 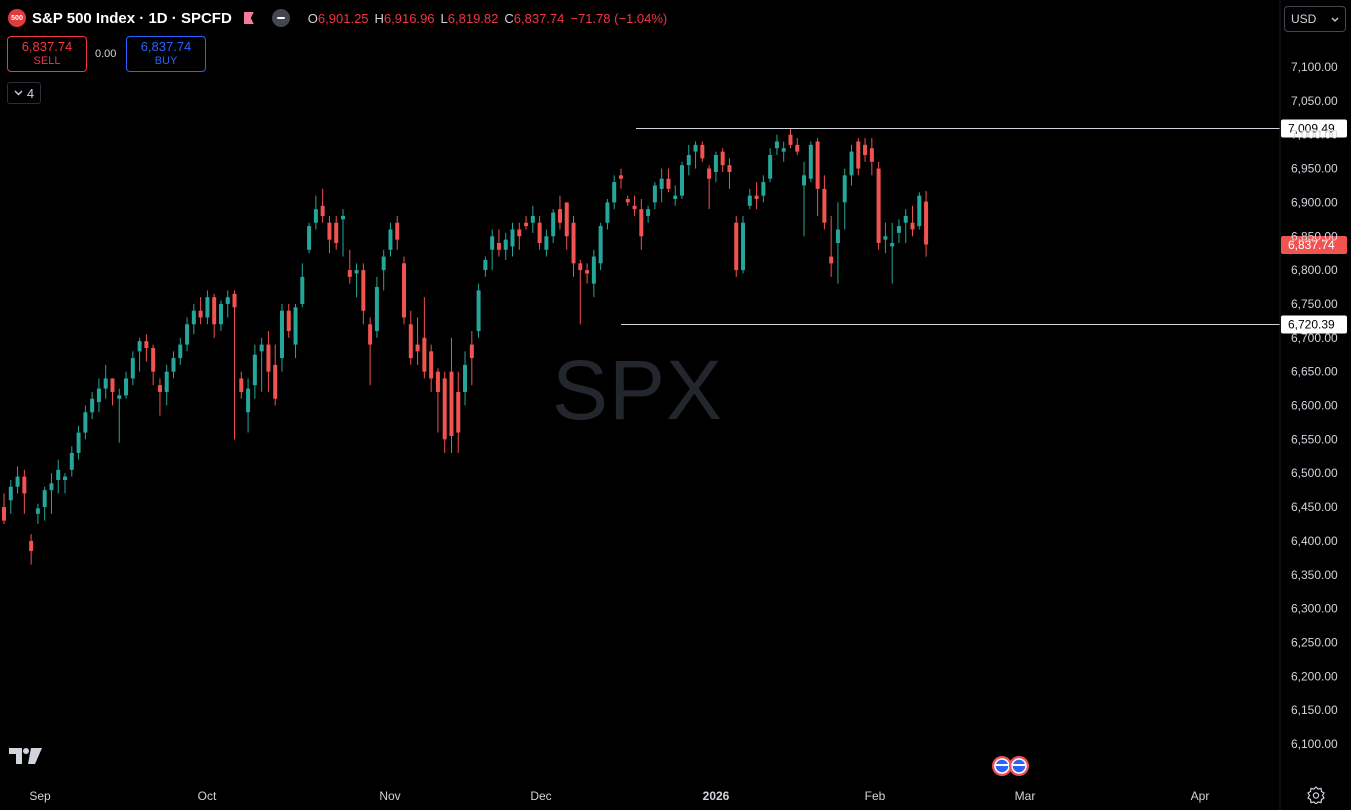 I want to click on time-tick-label: Sep, so click(x=40, y=796).